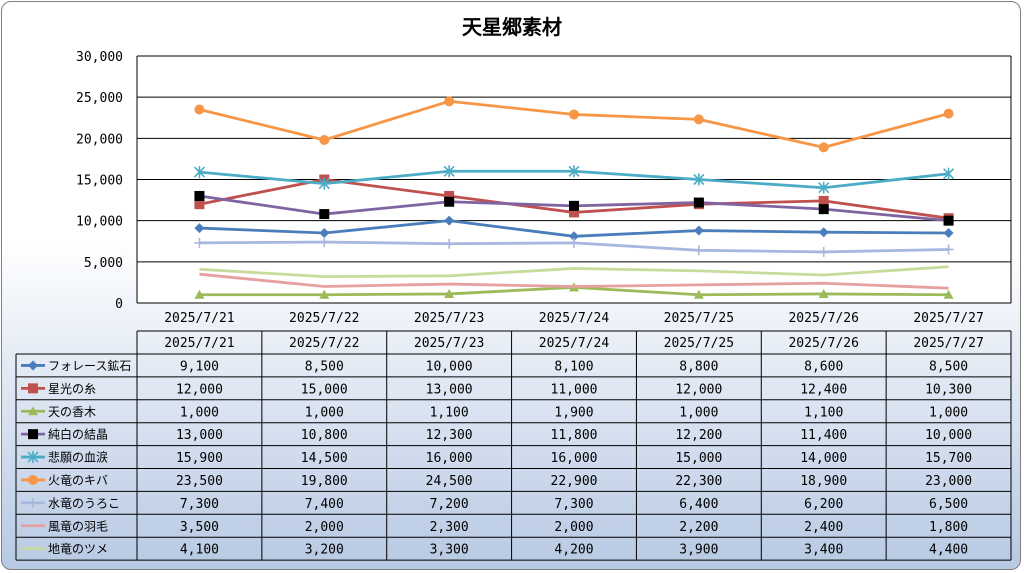  What do you see at coordinates (823, 527) in the screenshot?
I see `data-label: 2,400` at bounding box center [823, 527].